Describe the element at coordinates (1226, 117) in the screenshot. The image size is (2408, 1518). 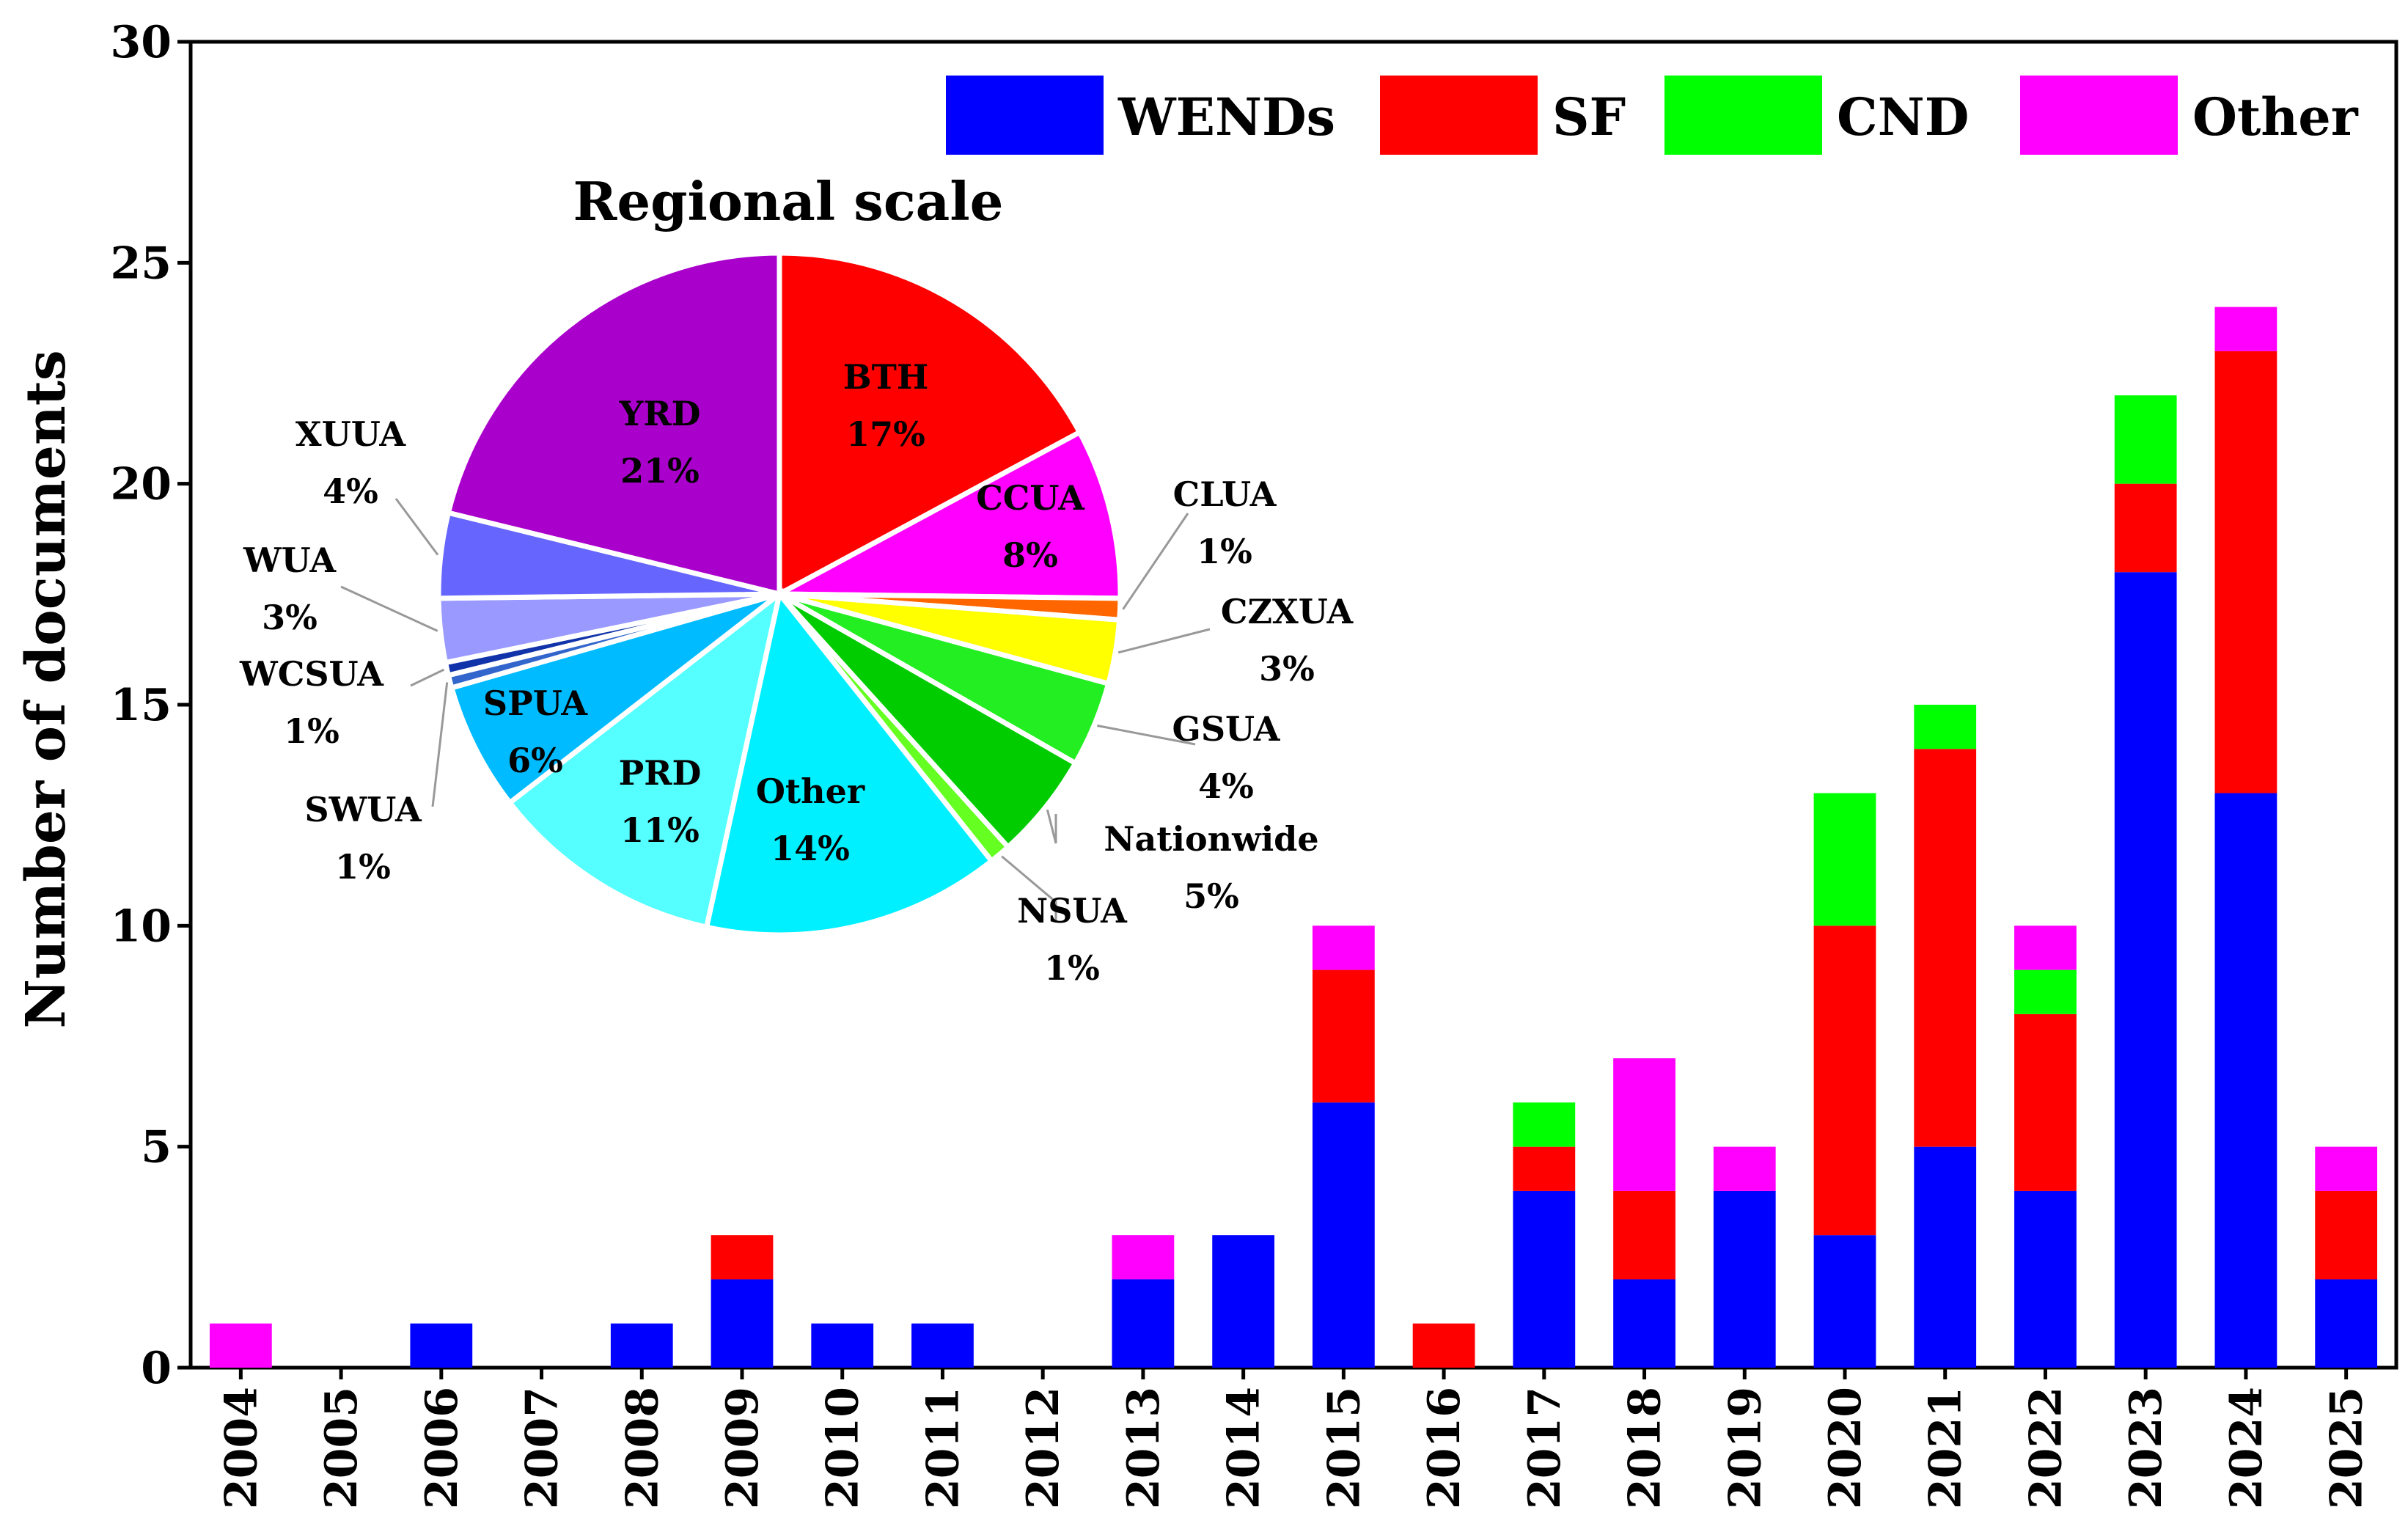
I see `legend-label-wends: WENDs` at that location.